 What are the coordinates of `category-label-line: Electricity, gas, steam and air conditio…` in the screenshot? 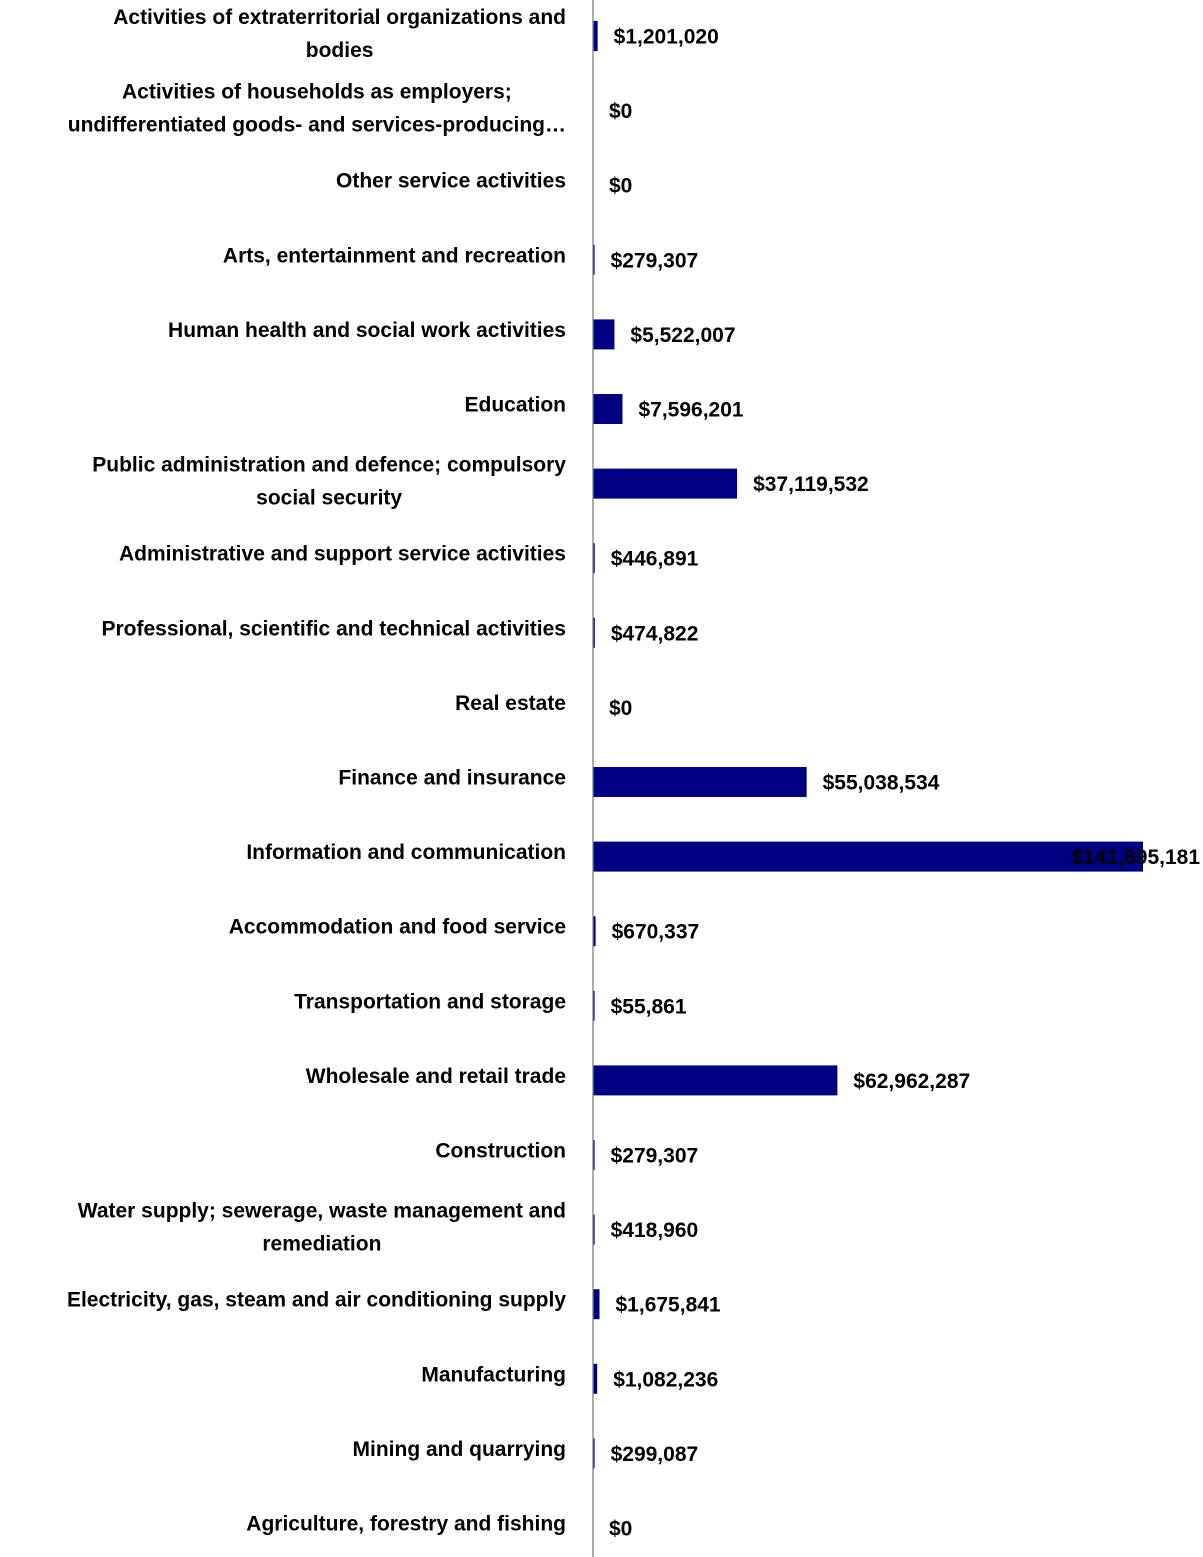 It's located at (316, 1300).